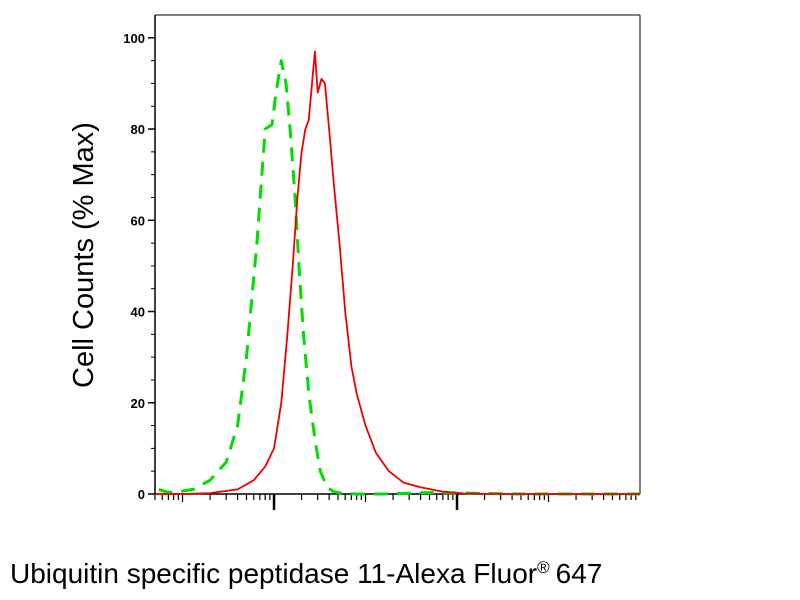 This screenshot has width=800, height=600. What do you see at coordinates (134, 38) in the screenshot?
I see `y-tick-label: 100` at bounding box center [134, 38].